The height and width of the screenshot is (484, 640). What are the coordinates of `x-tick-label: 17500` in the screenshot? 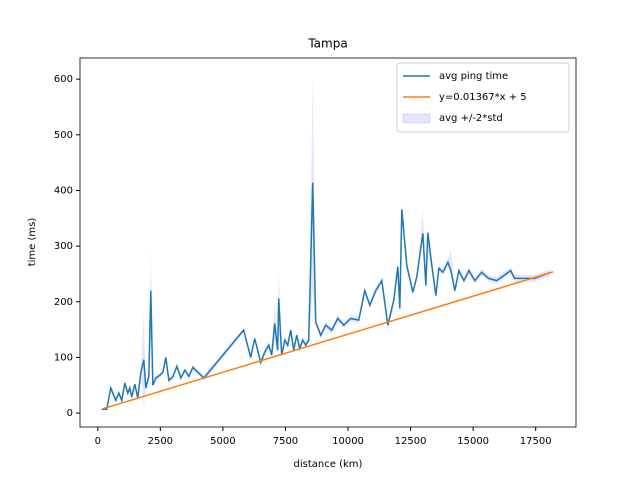 It's located at (536, 441).